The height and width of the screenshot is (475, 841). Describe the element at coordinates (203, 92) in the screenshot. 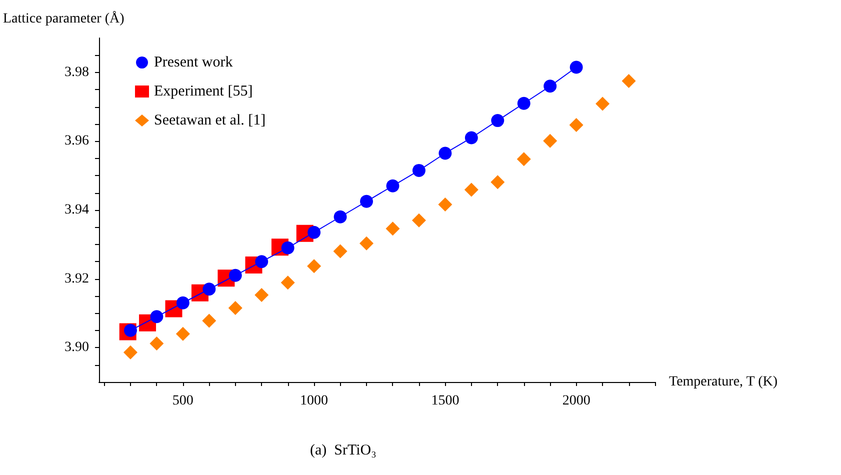

I see `legend-label: Experiment [55]` at that location.